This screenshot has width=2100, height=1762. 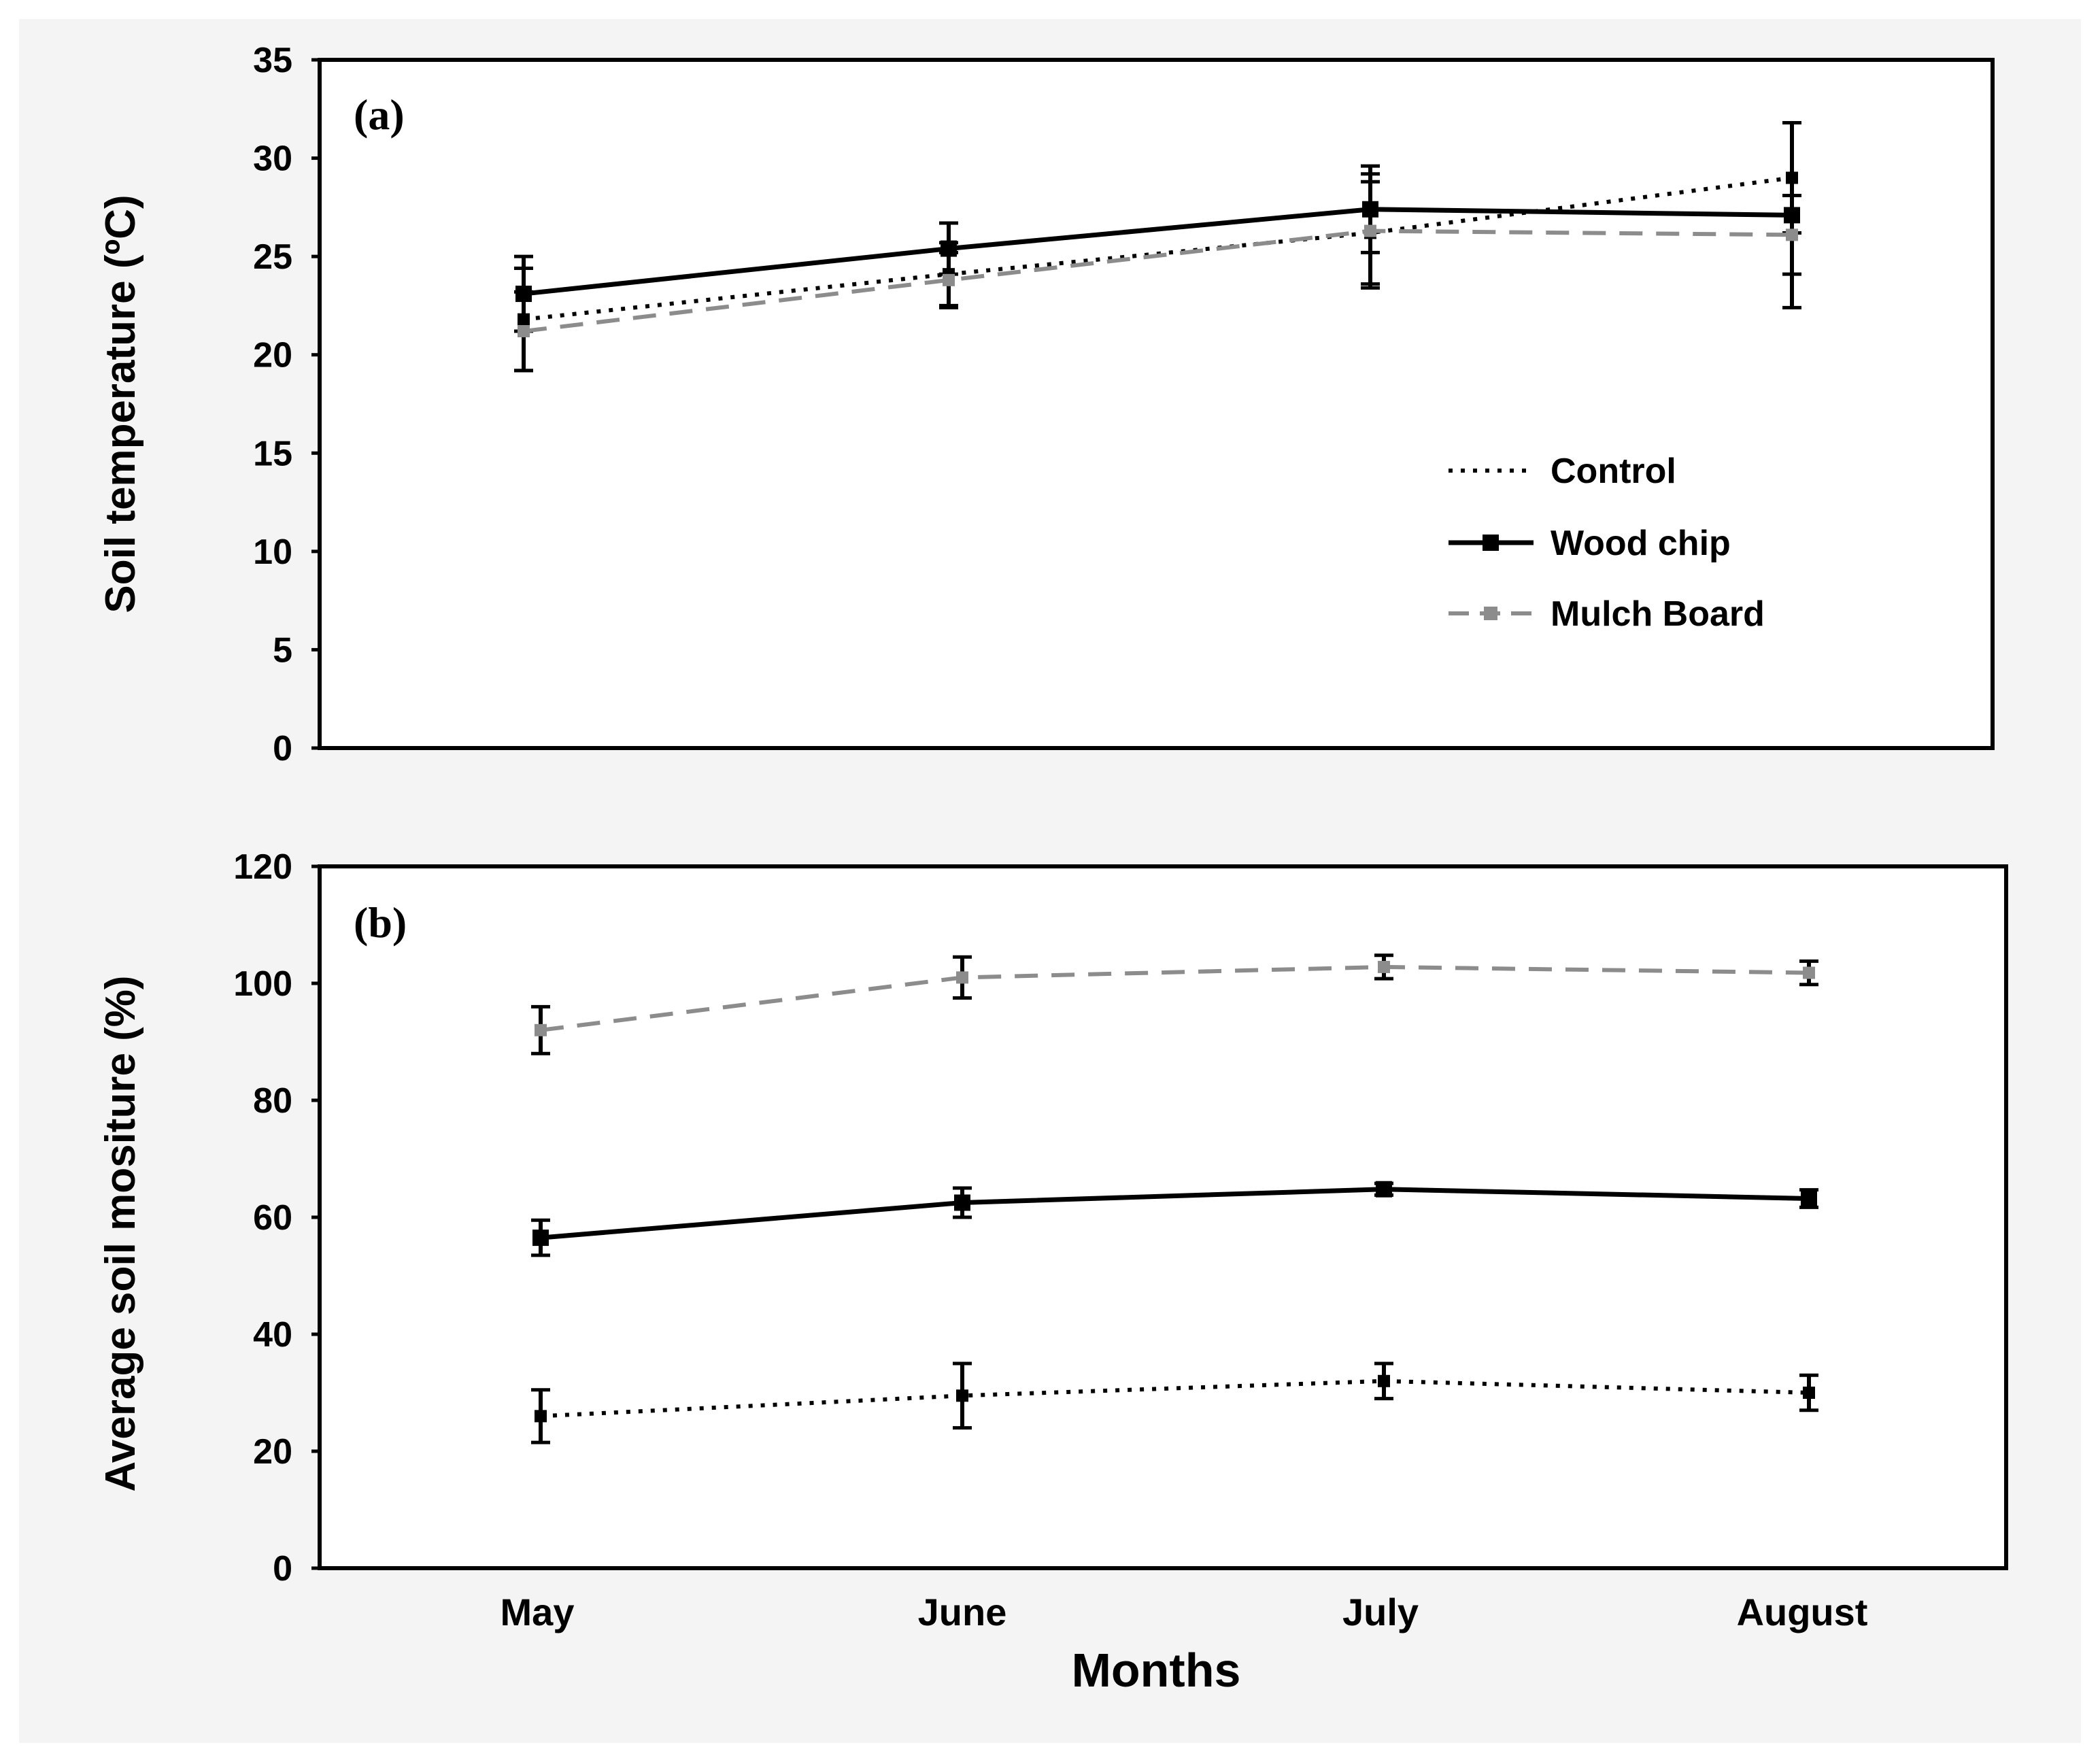 What do you see at coordinates (1641, 543) in the screenshot?
I see `legend-wood-chip-label: Wood chip` at bounding box center [1641, 543].